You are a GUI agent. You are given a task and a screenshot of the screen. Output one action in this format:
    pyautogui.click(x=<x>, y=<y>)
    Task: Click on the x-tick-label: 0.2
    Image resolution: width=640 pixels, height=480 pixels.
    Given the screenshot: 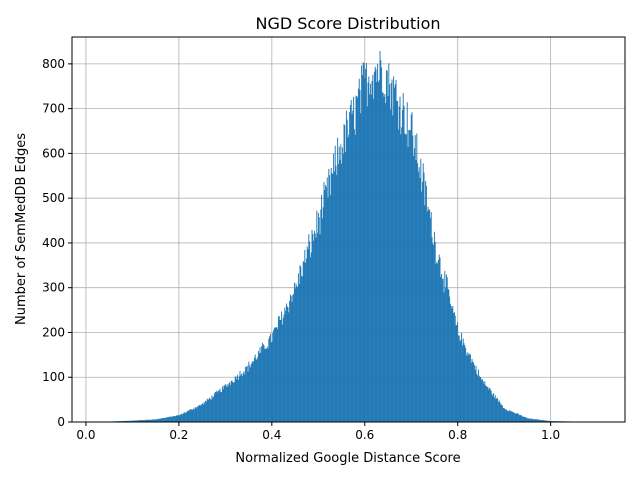 What is the action you would take?
    pyautogui.click(x=178, y=435)
    